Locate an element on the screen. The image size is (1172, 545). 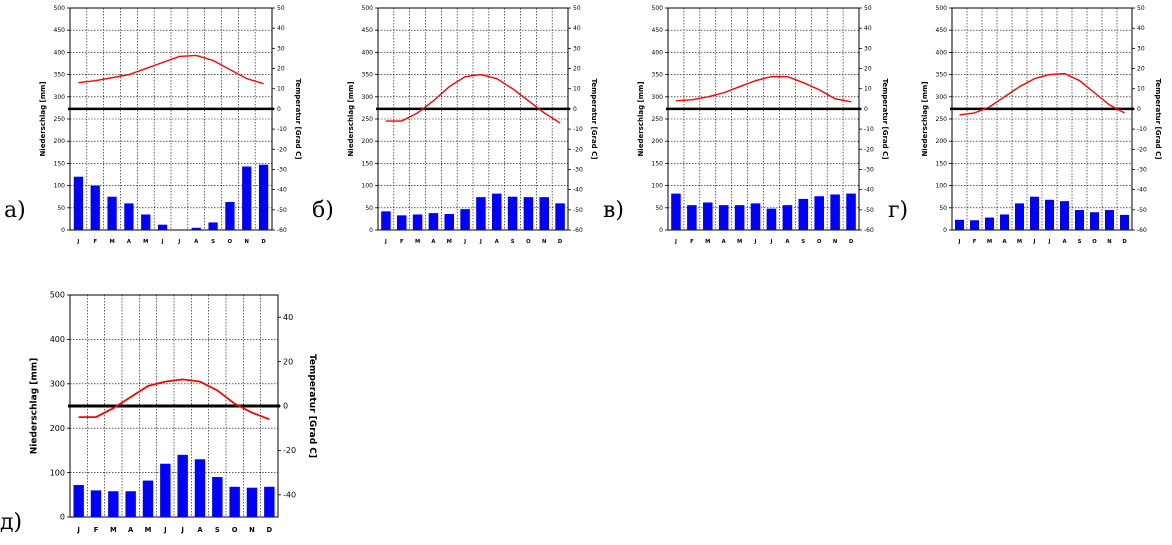
right-axis-ticks: -40 -20 0 20 40 is located at coordinates (287, 406).